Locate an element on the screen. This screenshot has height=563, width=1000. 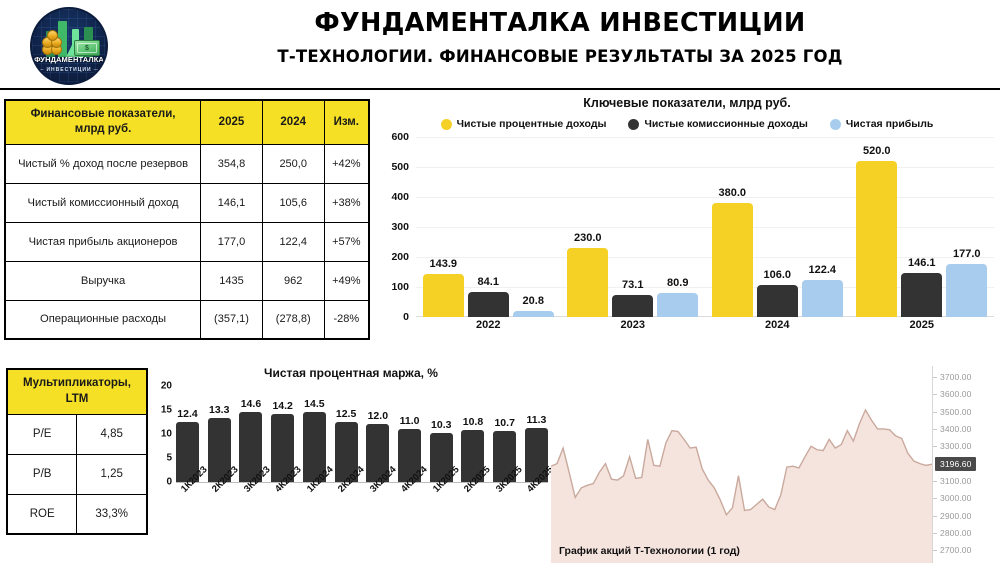
table-row: P/E 4,85 is located at coordinates (77, 434).